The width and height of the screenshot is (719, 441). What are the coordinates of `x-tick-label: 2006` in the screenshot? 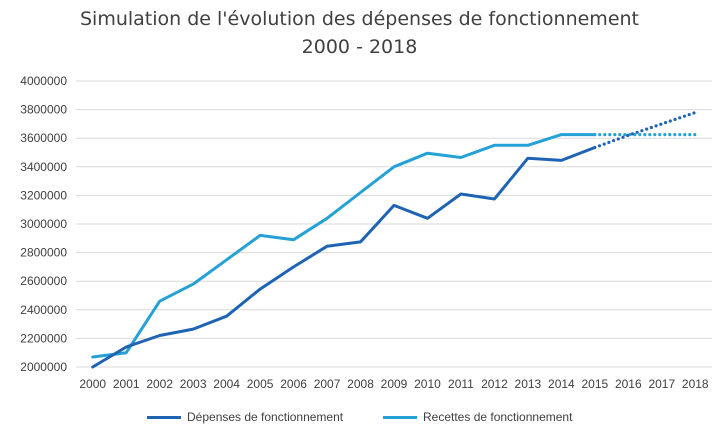 It's located at (293, 384).